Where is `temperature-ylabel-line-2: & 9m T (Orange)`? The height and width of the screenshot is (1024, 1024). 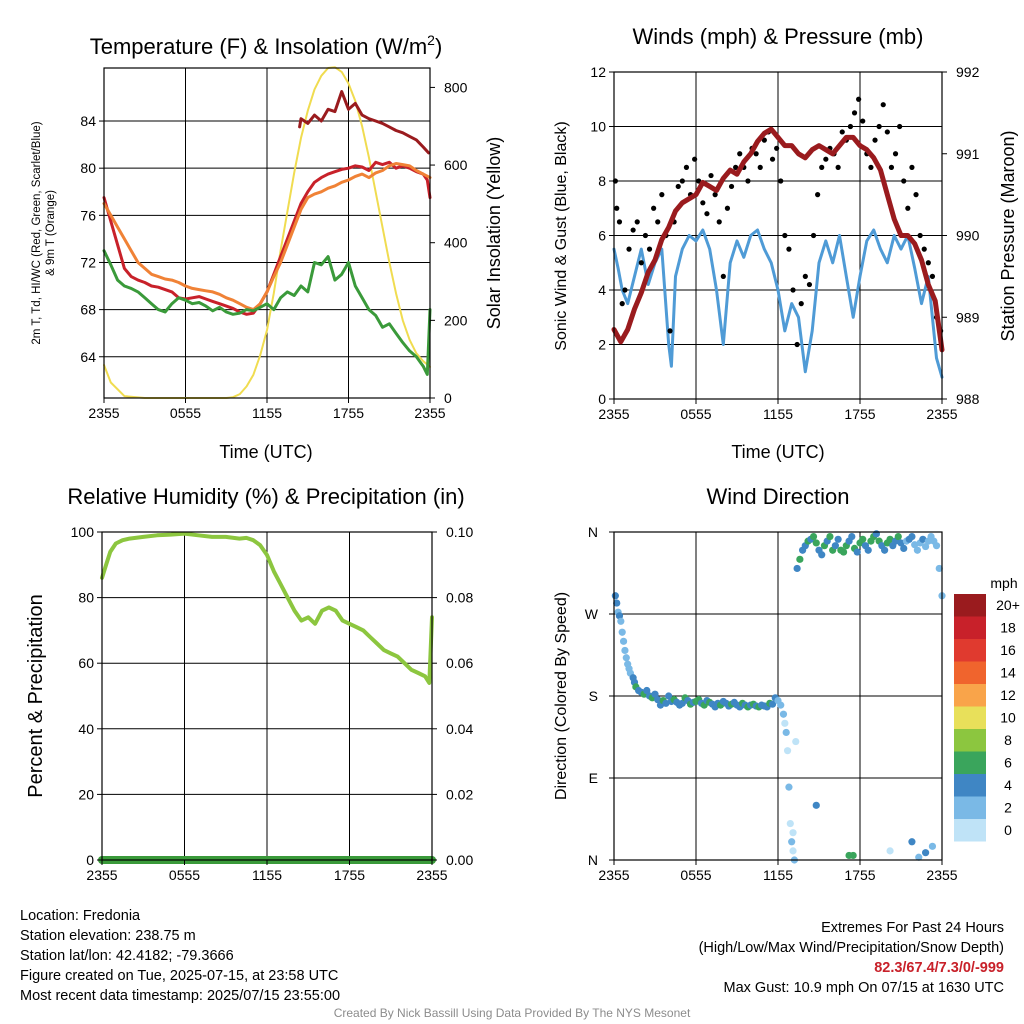 temperature-ylabel-line-2: & 9m T (Orange) is located at coordinates (51, 233).